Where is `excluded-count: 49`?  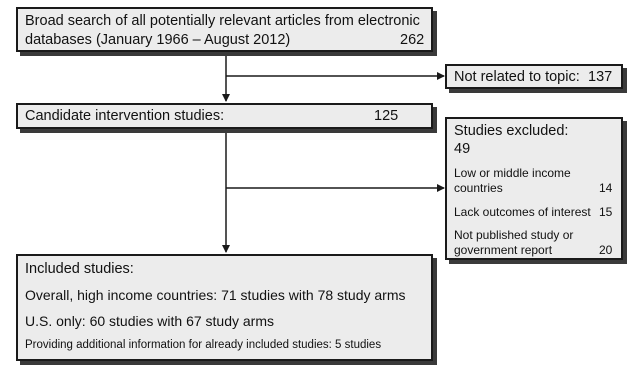 excluded-count: 49 is located at coordinates (462, 149).